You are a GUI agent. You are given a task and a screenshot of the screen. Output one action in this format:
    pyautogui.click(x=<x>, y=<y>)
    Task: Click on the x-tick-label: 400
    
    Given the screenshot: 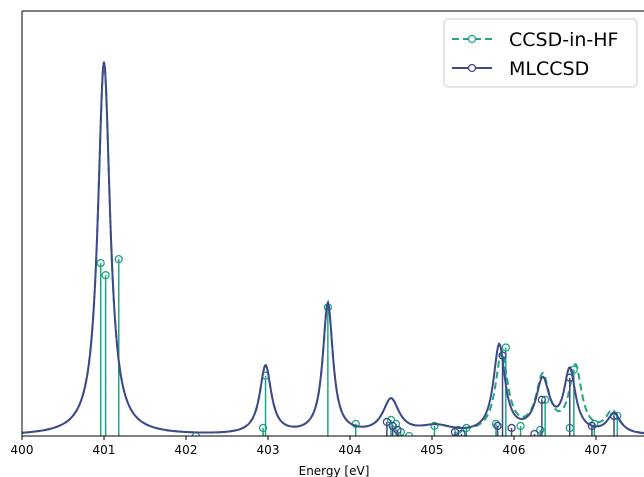 What is the action you would take?
    pyautogui.click(x=22, y=450)
    